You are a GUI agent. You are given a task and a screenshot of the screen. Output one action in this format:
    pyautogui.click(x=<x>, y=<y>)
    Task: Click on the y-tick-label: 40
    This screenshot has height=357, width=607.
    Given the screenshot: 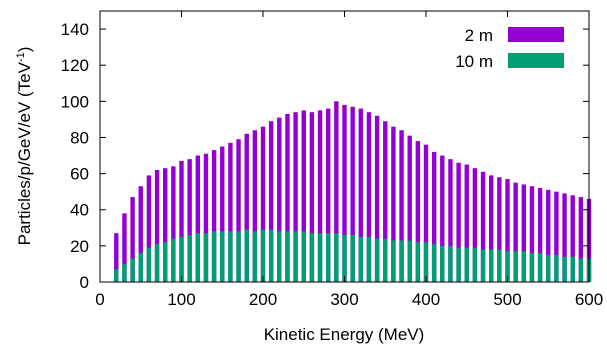 What is the action you would take?
    pyautogui.click(x=79, y=210)
    